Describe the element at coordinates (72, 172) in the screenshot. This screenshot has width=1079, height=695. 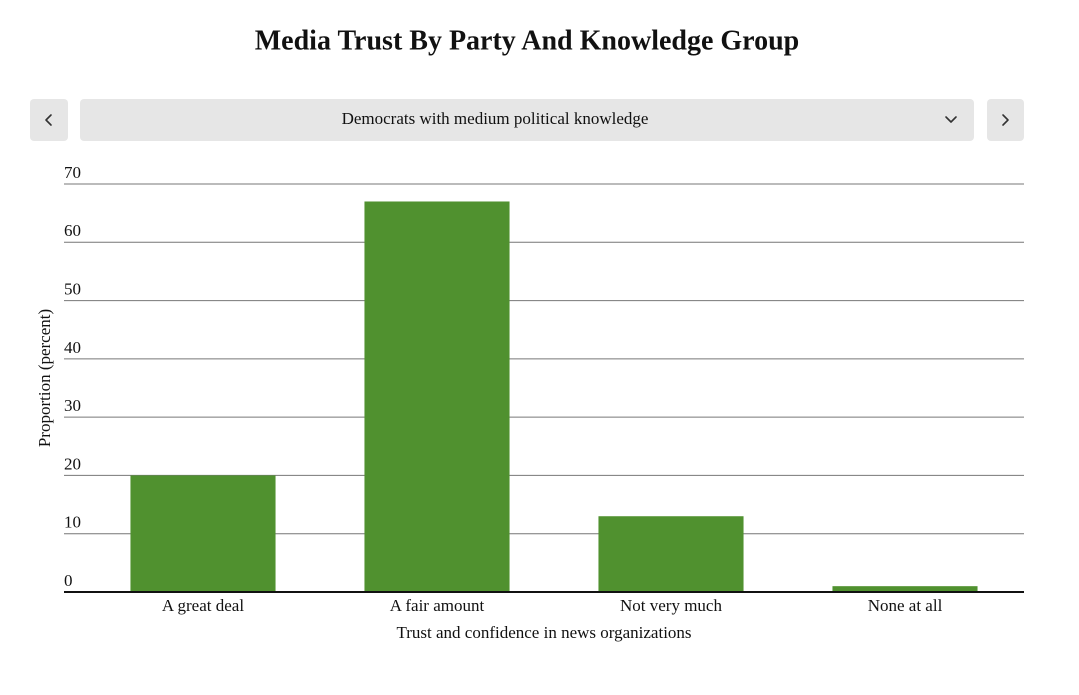
I see `y-tick-label: 70` at that location.